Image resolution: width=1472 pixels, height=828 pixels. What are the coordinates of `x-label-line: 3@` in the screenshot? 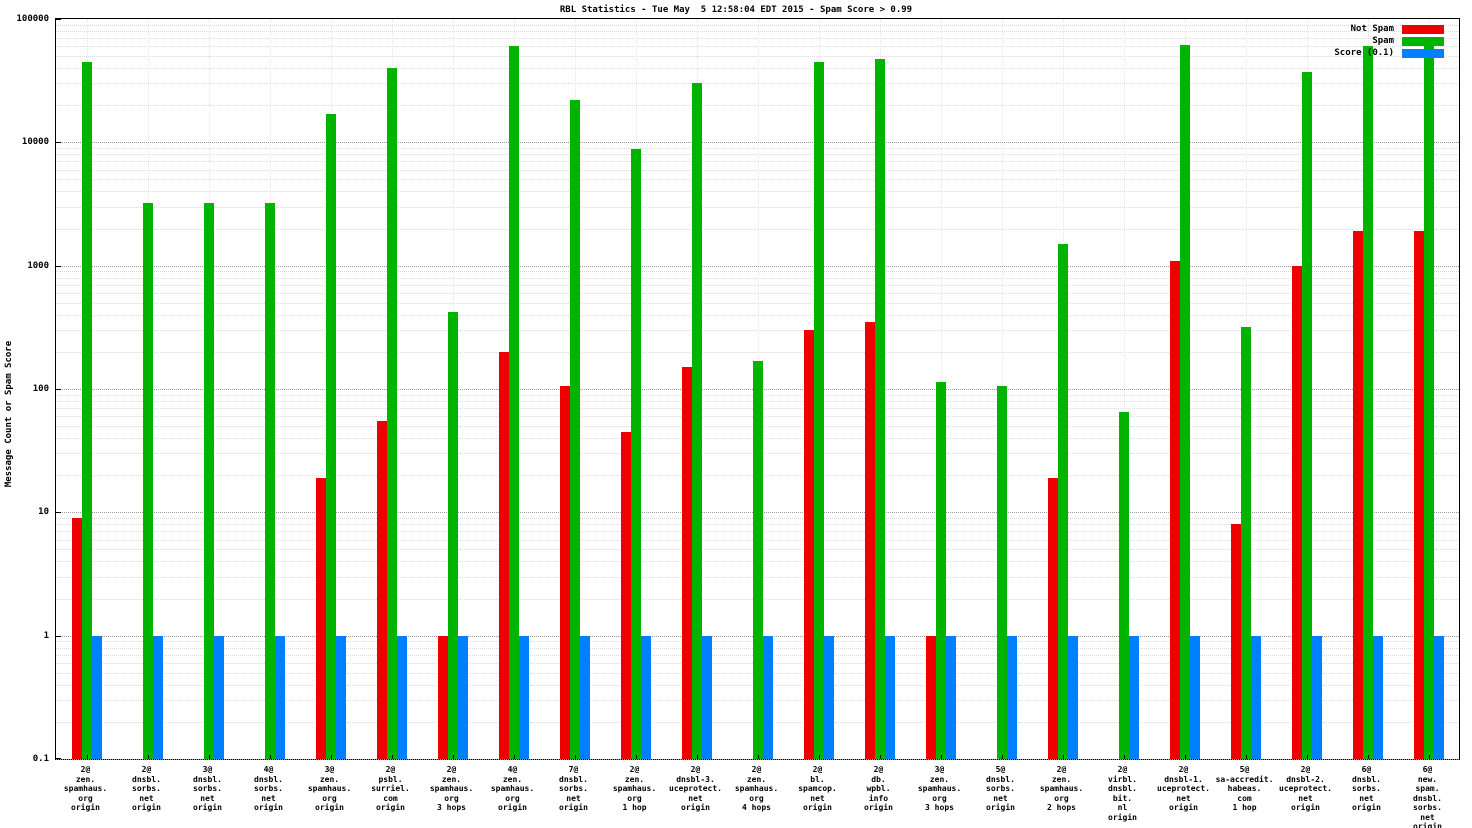 It's located at (939, 769).